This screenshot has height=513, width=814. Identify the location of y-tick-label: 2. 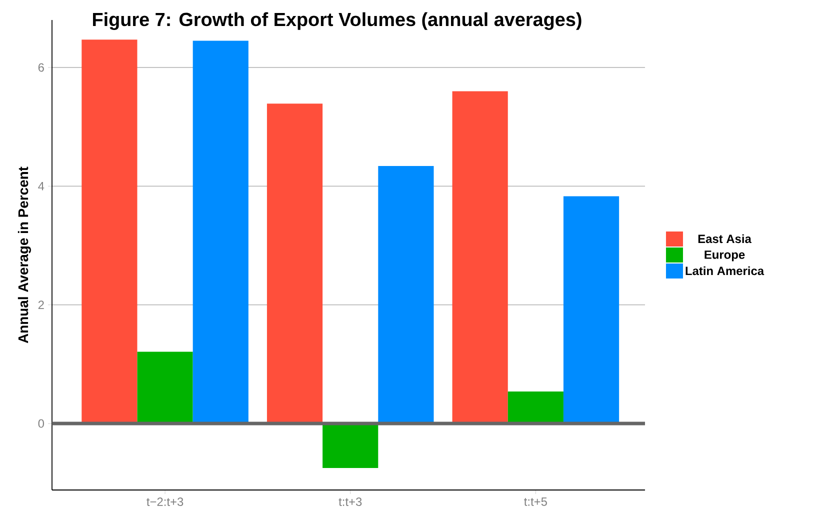
(41, 305).